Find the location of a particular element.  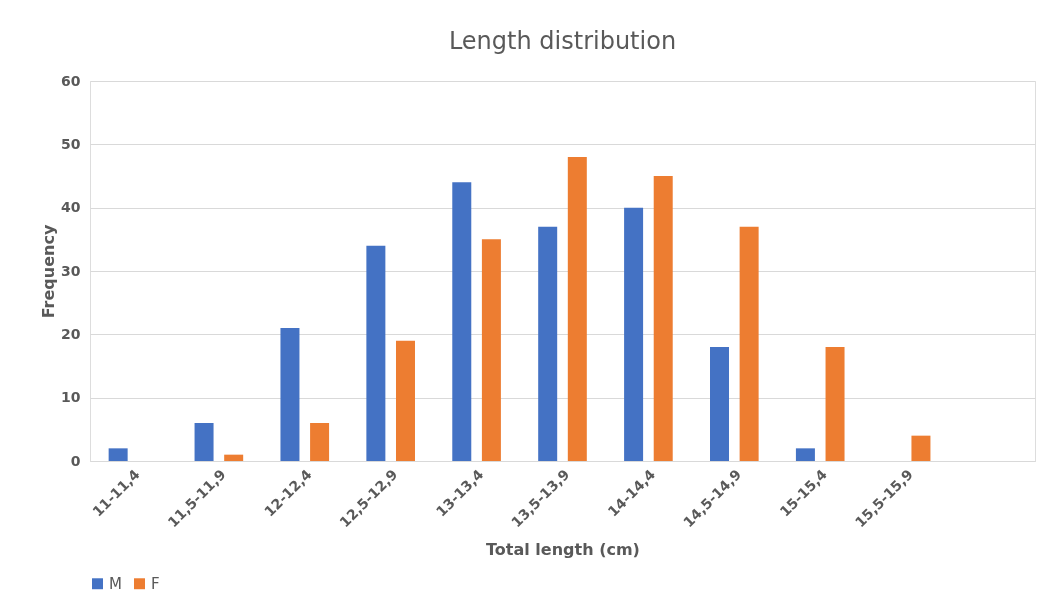

x-axis-title: Total length (cm) is located at coordinates (563, 550).